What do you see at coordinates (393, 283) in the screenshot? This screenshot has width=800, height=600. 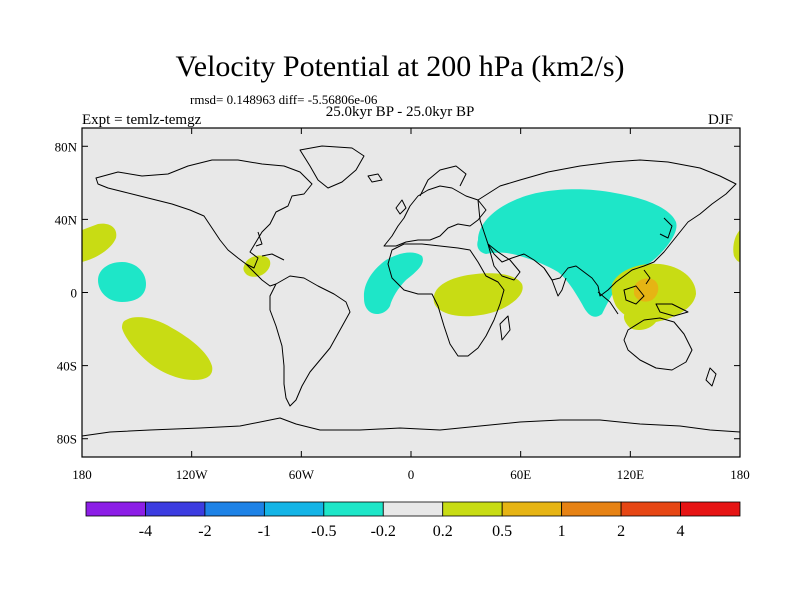 I see `contour-atlantic-negative` at bounding box center [393, 283].